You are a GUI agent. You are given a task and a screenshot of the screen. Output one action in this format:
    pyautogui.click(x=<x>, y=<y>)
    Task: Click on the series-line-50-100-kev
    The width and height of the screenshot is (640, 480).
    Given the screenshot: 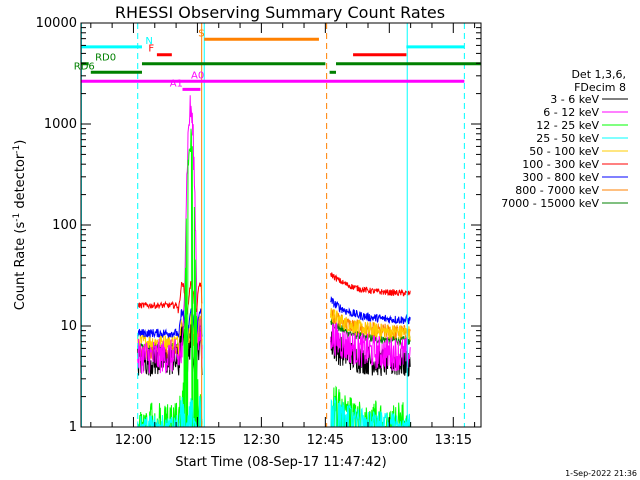 What is the action you would take?
    pyautogui.click(x=370, y=324)
    